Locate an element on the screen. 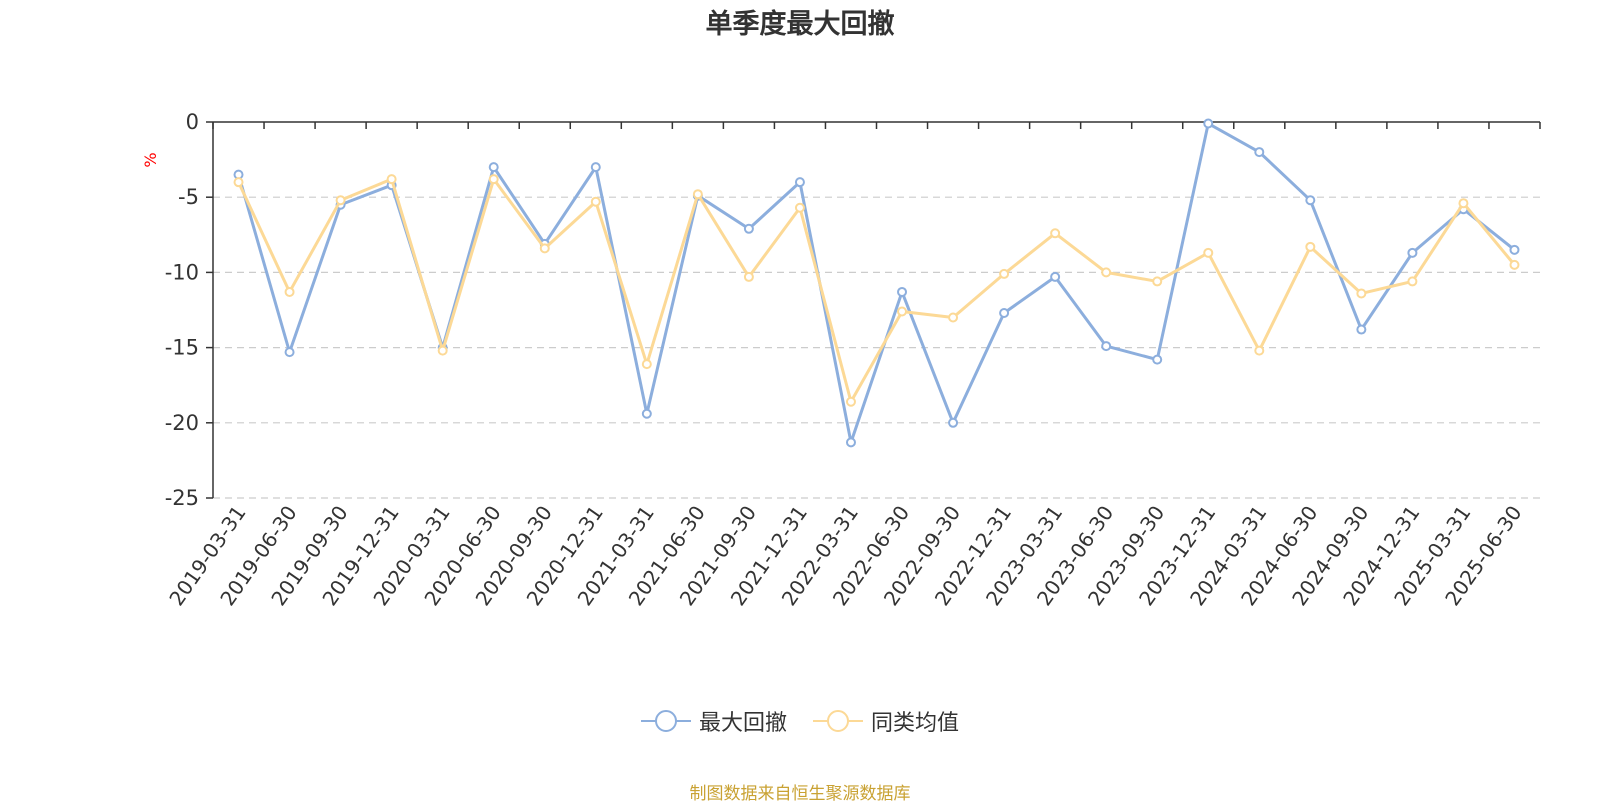 Image resolution: width=1600 pixels, height=804 pixels. legend-label: 最大回撤 is located at coordinates (742, 723).